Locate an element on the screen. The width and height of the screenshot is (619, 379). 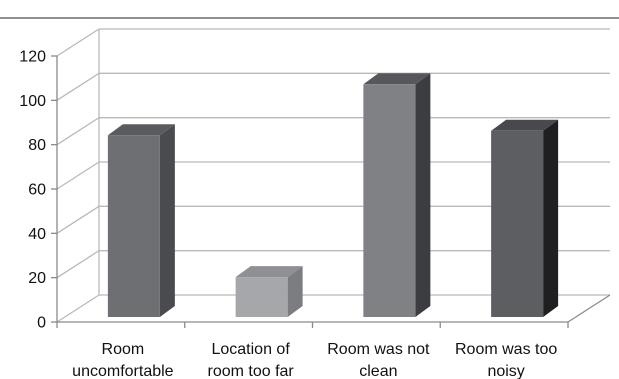
x-category-label-line: uncomfortable is located at coordinates (122, 371).